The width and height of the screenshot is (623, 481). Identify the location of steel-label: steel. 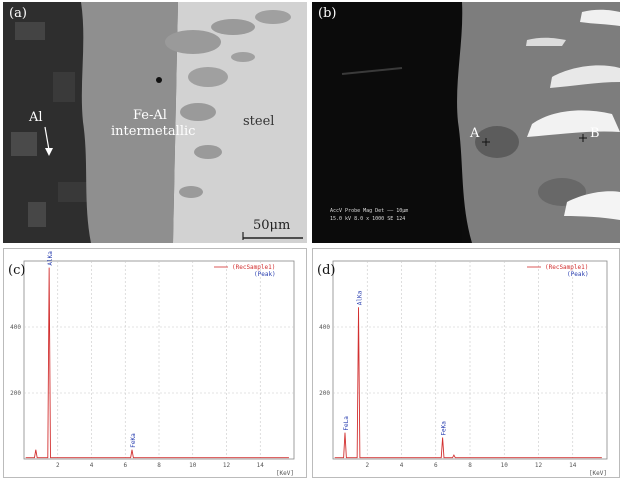
(259, 121).